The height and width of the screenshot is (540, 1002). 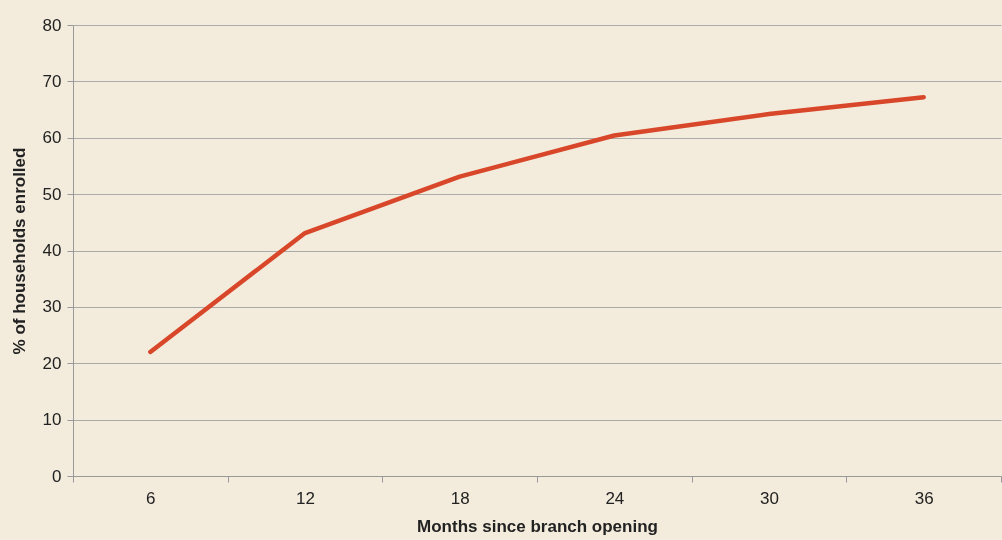 What do you see at coordinates (924, 498) in the screenshot?
I see `x-tick-label: 36` at bounding box center [924, 498].